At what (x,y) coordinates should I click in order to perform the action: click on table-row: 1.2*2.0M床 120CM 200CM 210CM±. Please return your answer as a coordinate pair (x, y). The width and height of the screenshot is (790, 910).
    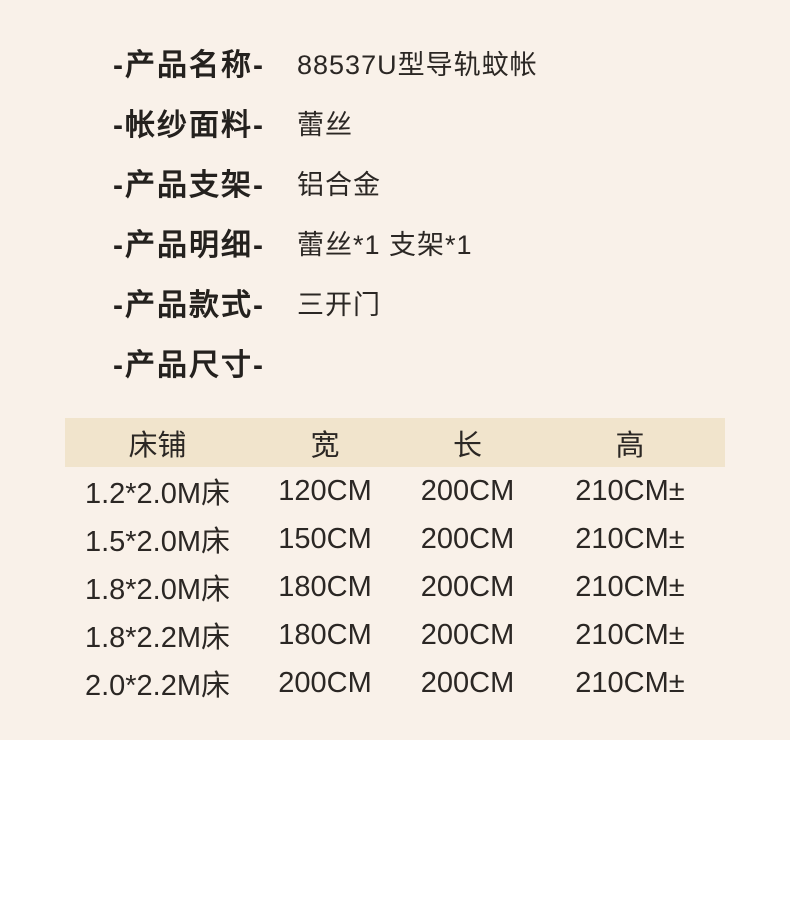
    Looking at the image, I should click on (395, 491).